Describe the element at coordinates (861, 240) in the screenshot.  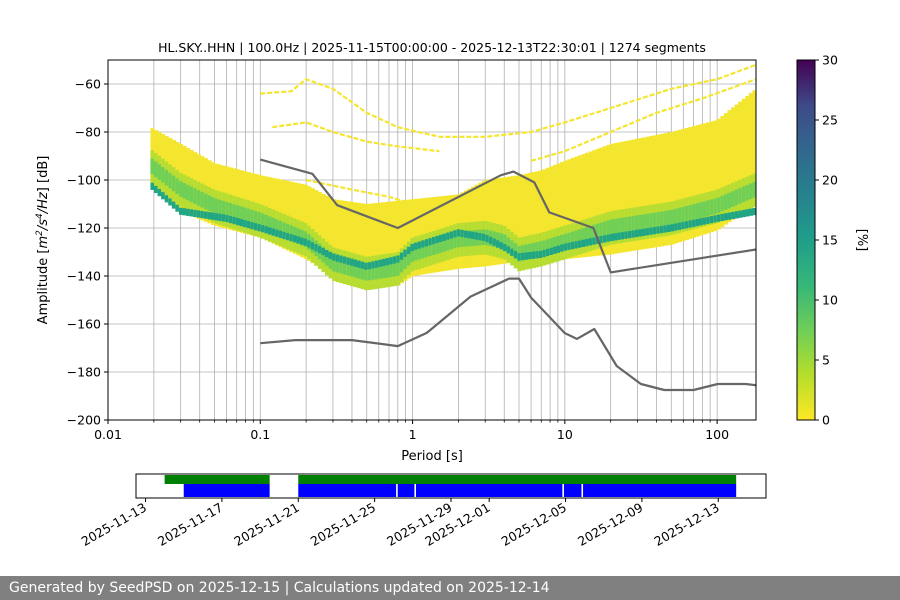
I see `colorbar-label: [%]` at that location.